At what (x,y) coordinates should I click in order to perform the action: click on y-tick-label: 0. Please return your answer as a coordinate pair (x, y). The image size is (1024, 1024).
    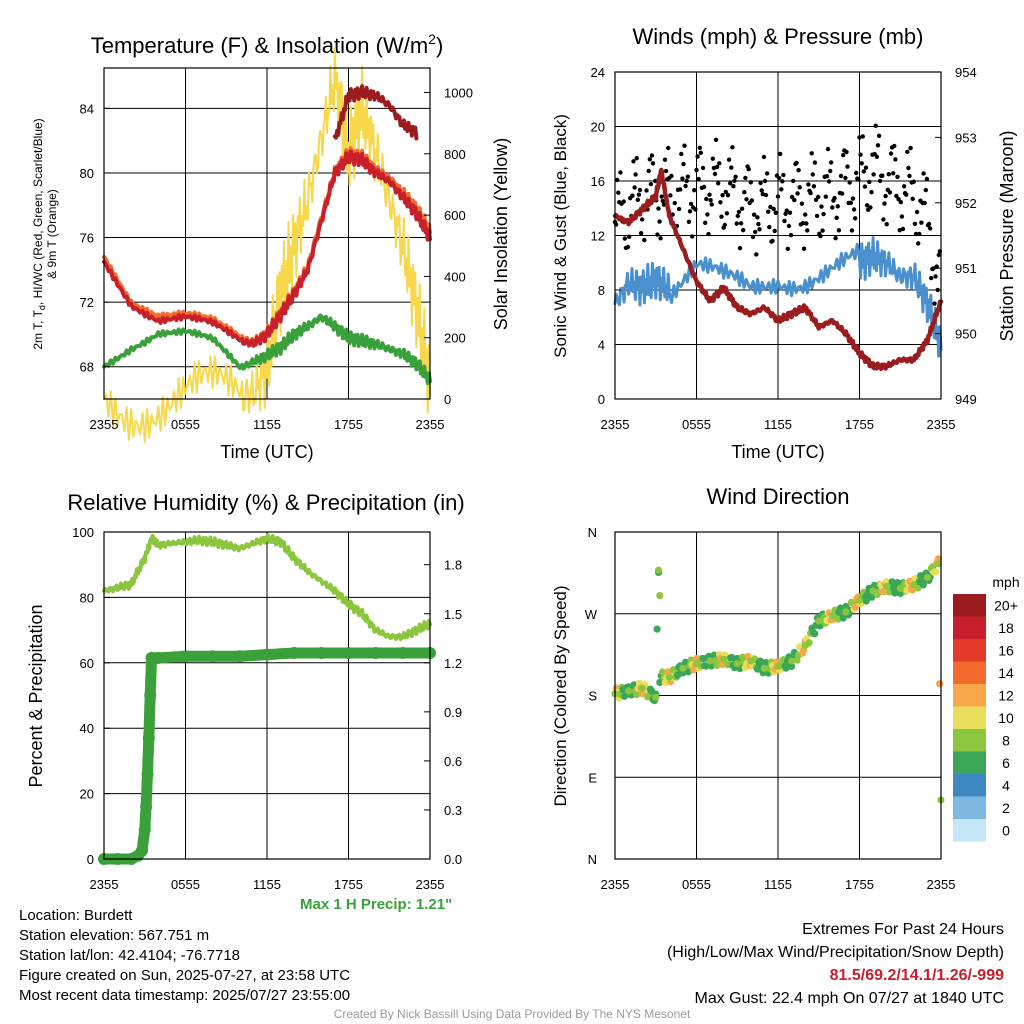
    Looking at the image, I should click on (601, 399).